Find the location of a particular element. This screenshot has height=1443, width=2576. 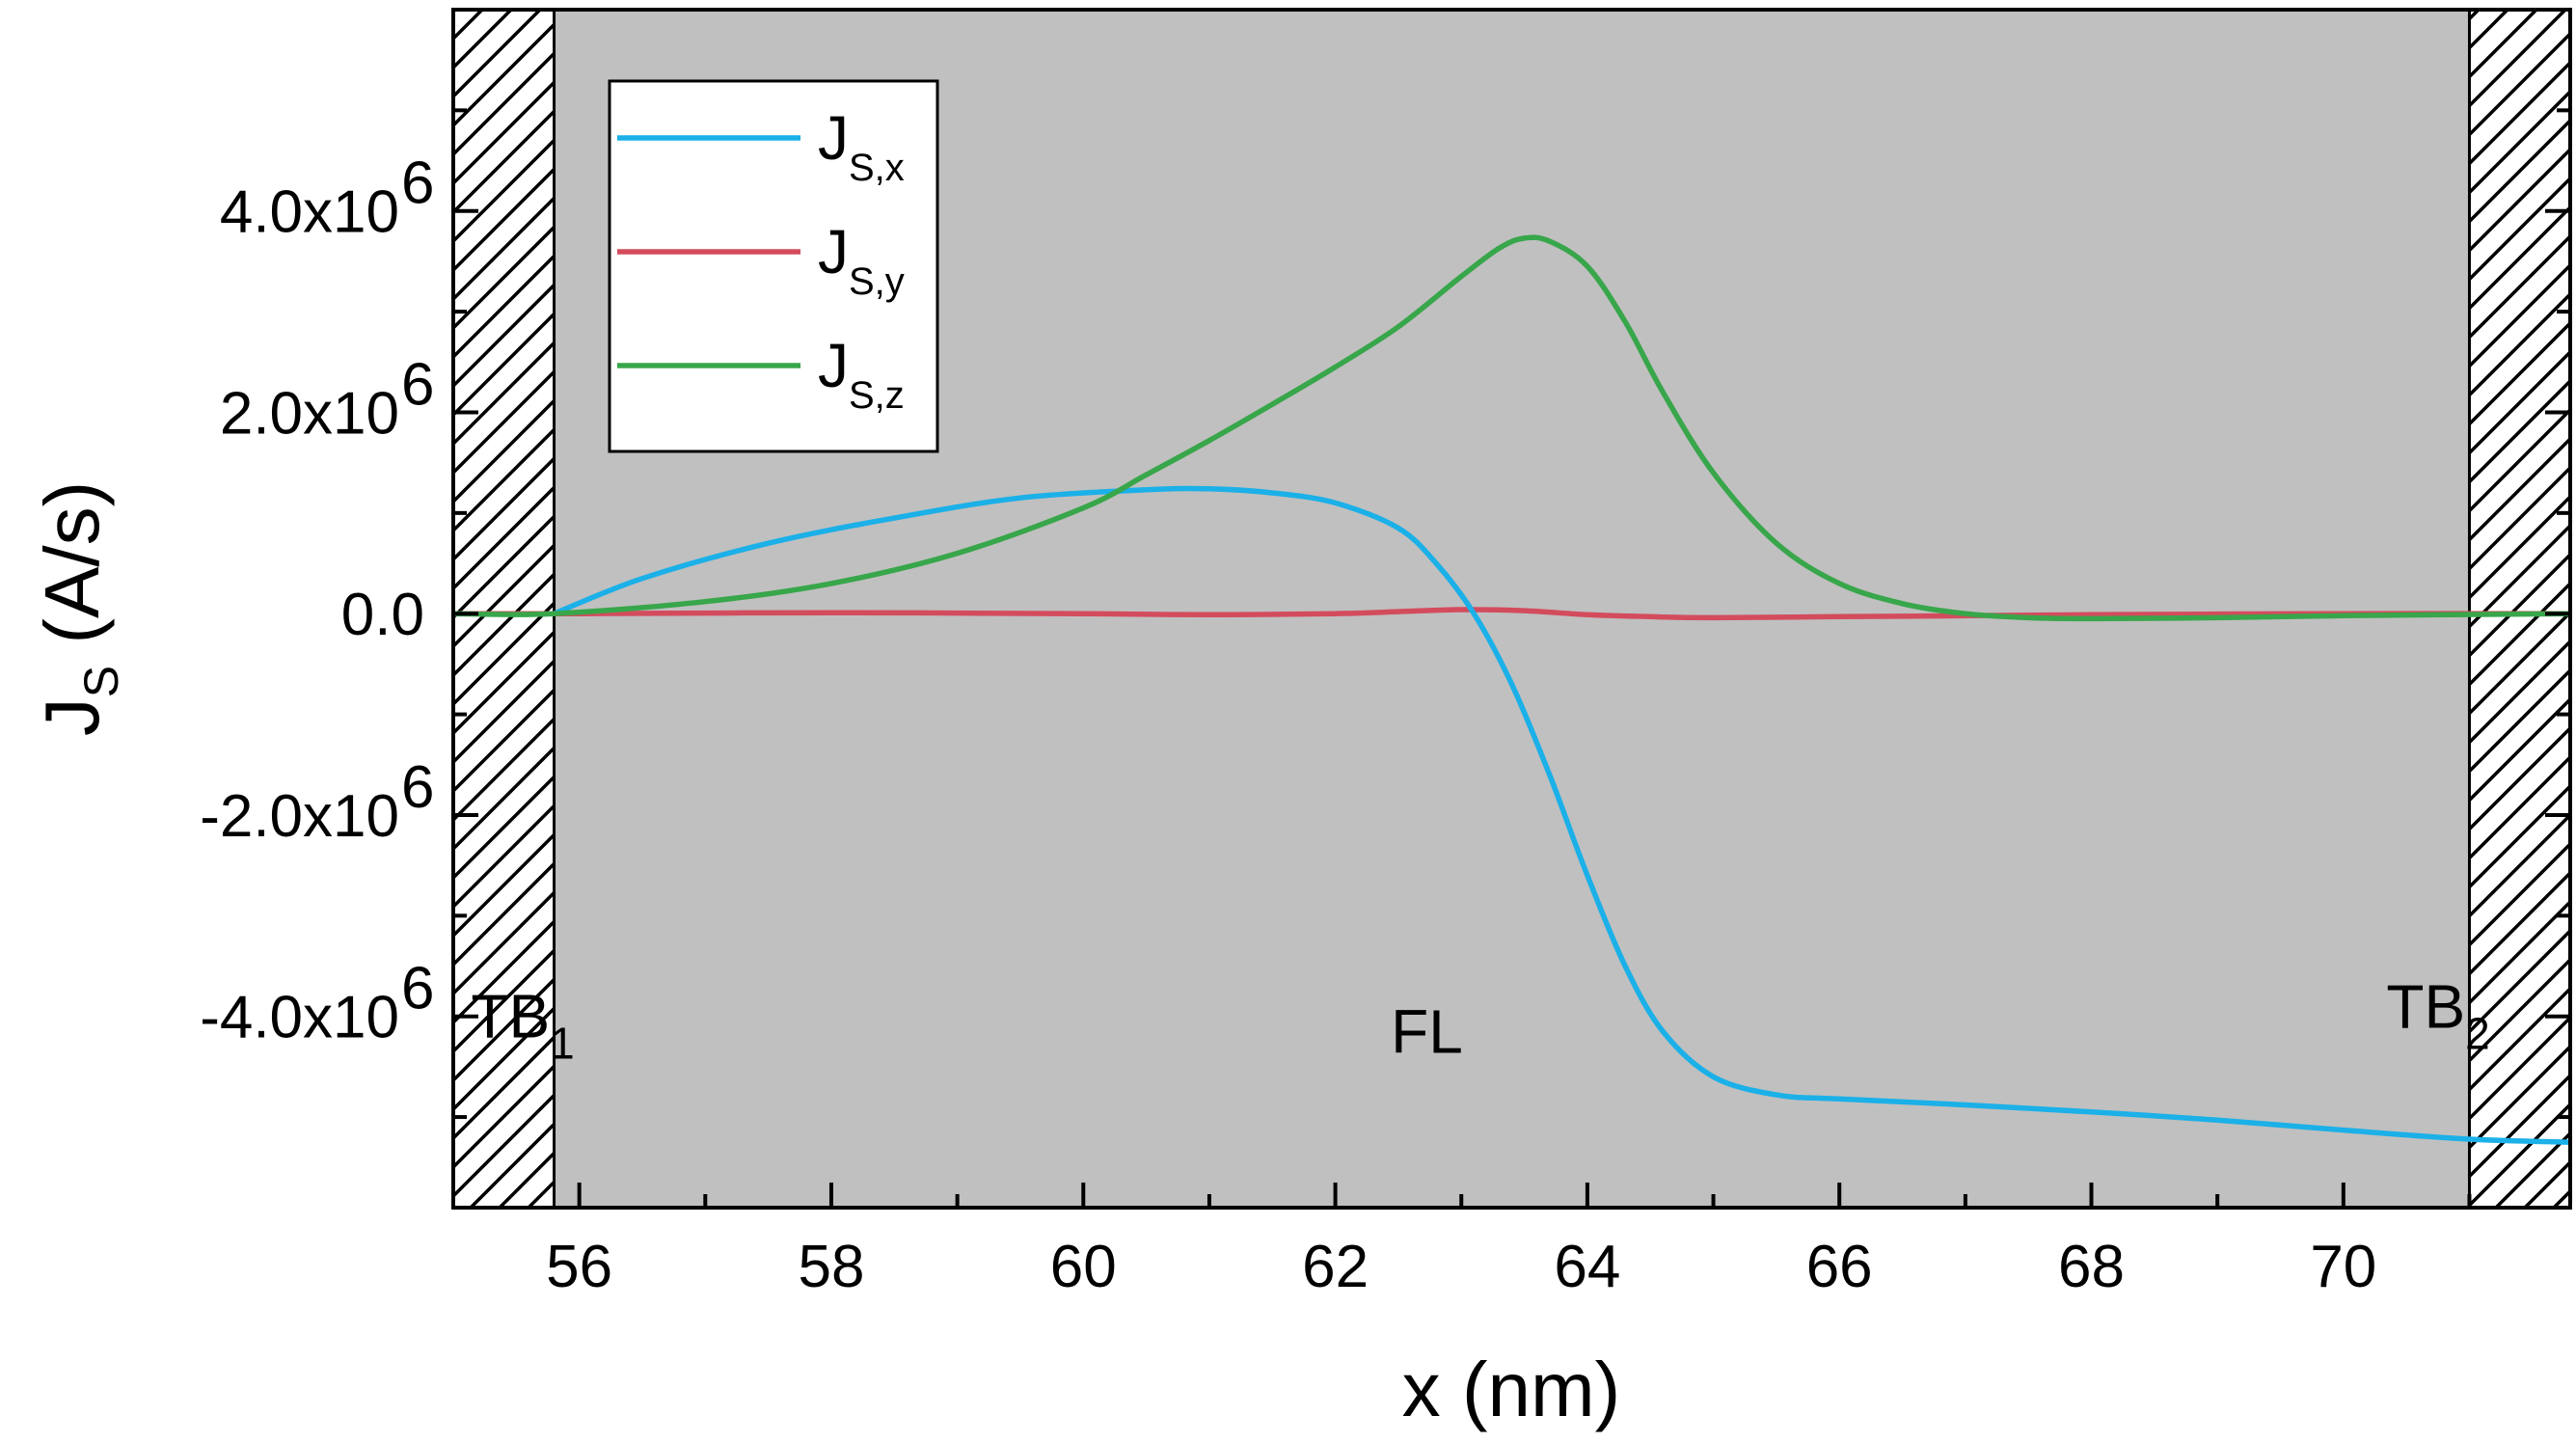

annotation-tb2: TB2 is located at coordinates (2437, 1015).